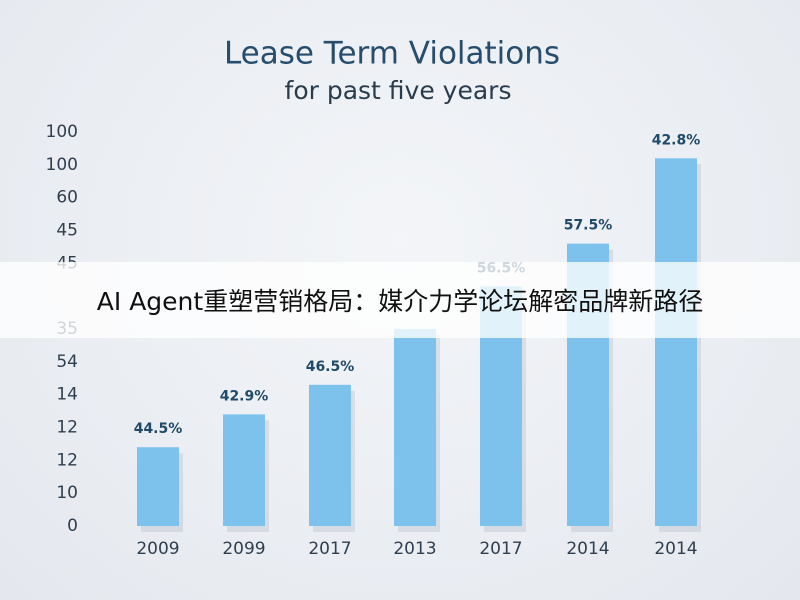  What do you see at coordinates (400, 300) in the screenshot?
I see `banner: AI Agent重塑营销格局：媒介力学论坛解密品牌新路径` at bounding box center [400, 300].